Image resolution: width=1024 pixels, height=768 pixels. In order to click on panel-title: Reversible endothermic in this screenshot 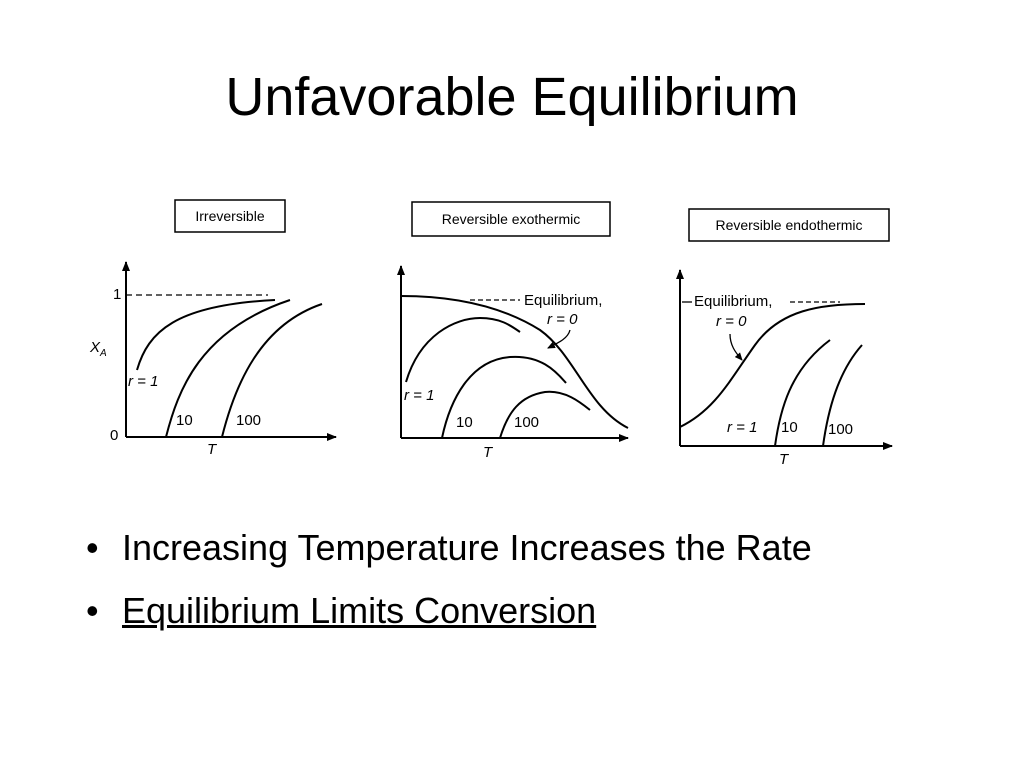, I will do `click(788, 225)`.